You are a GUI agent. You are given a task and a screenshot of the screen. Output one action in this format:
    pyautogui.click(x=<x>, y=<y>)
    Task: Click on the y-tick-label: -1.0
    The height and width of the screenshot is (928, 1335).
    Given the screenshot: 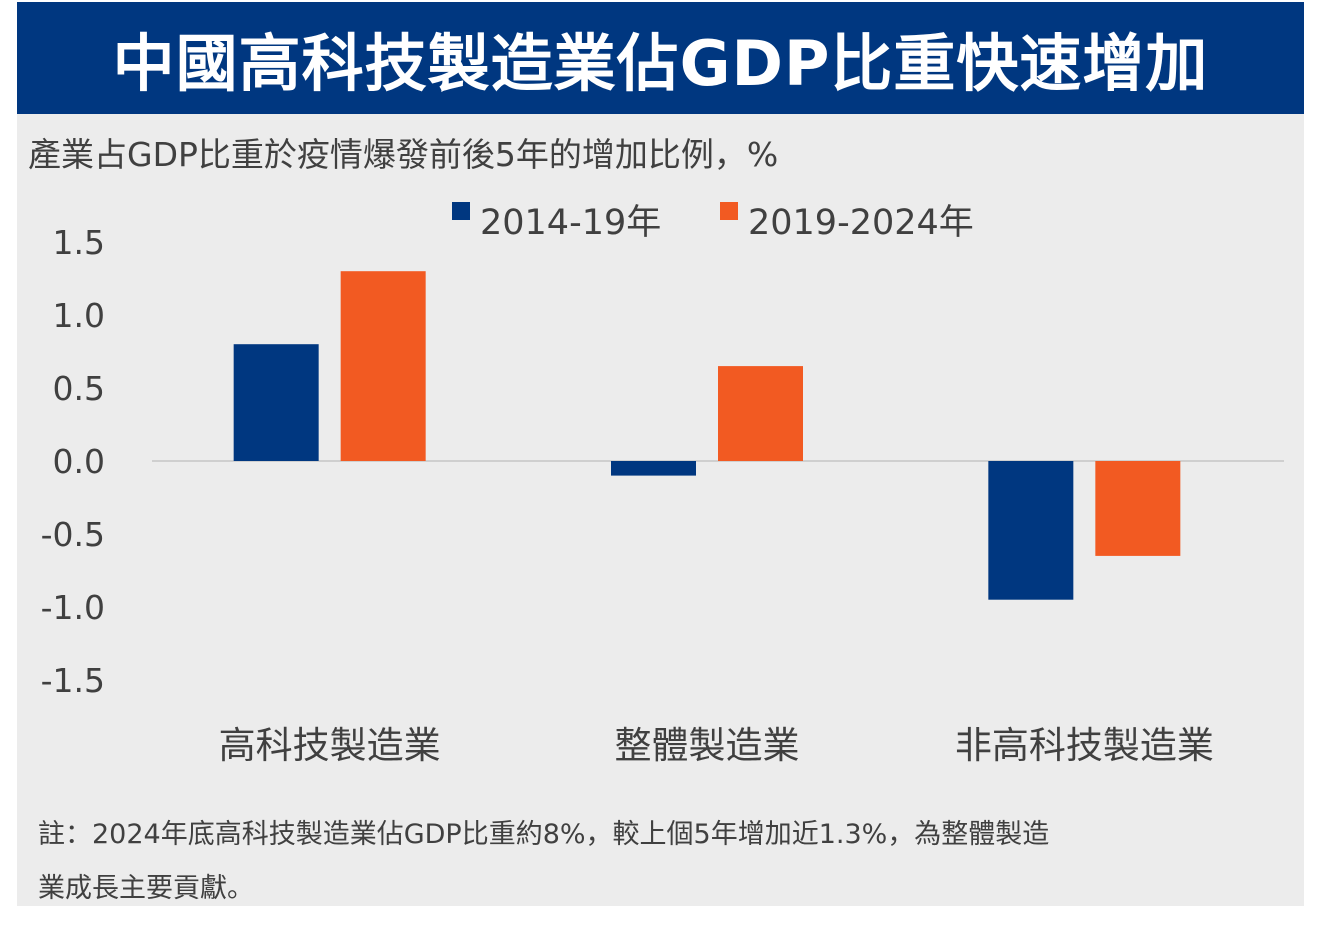 What is the action you would take?
    pyautogui.click(x=73, y=607)
    